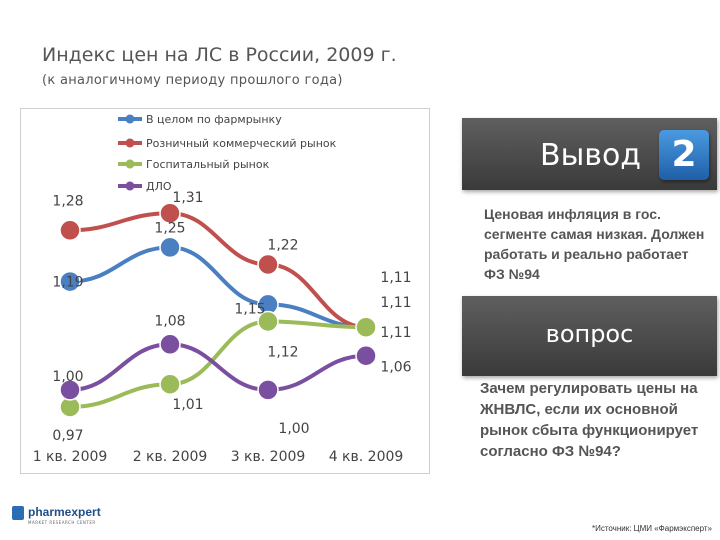 The image size is (720, 540). I want to click on data-label: 1,22, so click(282, 246).